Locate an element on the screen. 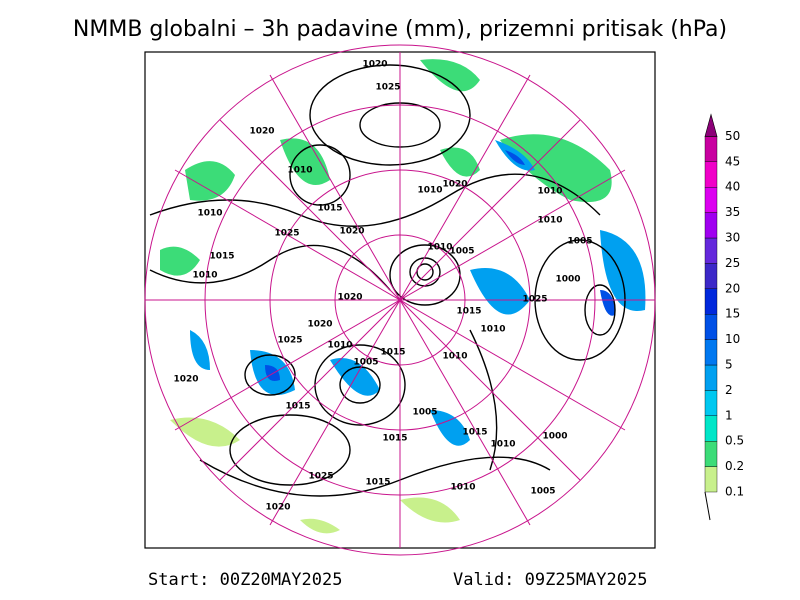 The height and width of the screenshot is (600, 800). colorbar-label: 0.5 is located at coordinates (734, 441).